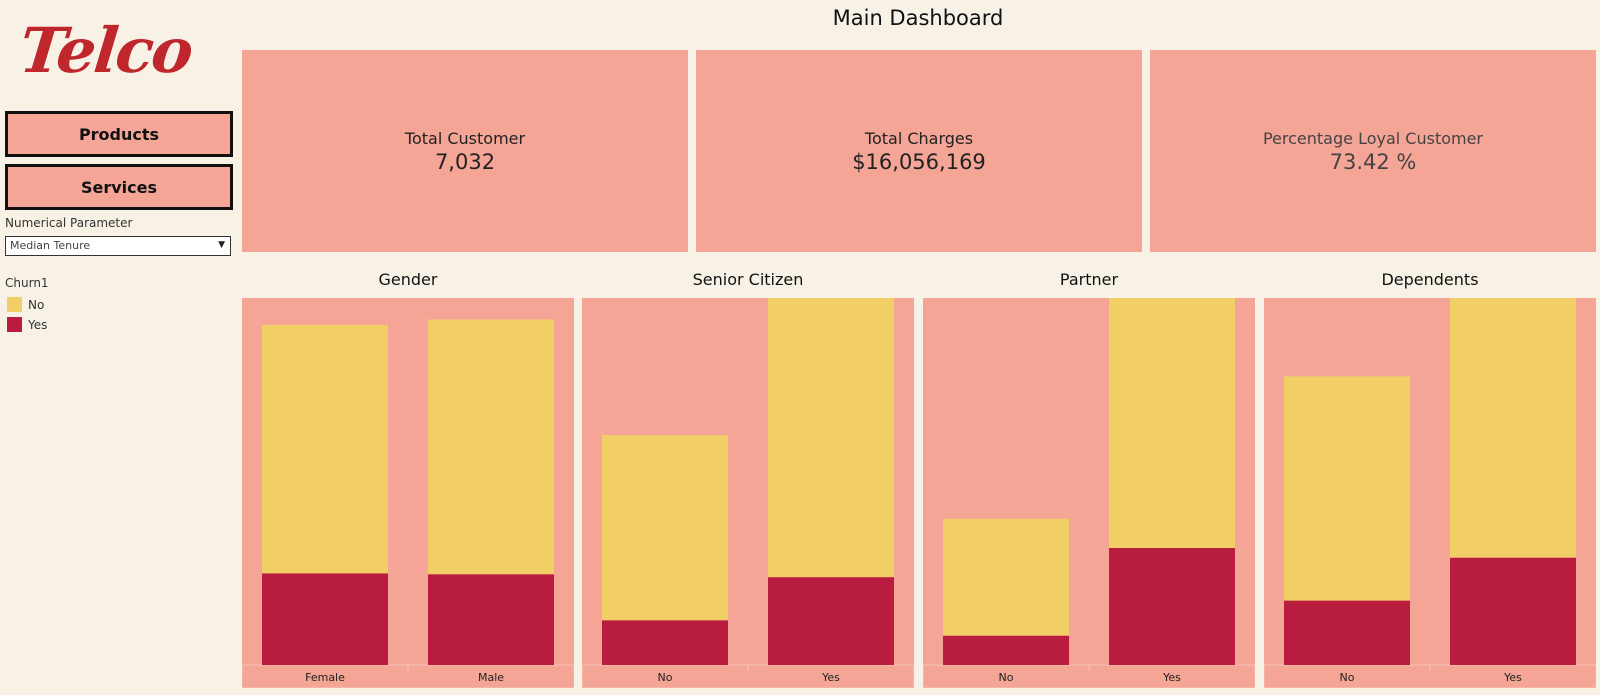 Image resolution: width=1600 pixels, height=695 pixels. I want to click on bar-female-no, so click(325, 449).